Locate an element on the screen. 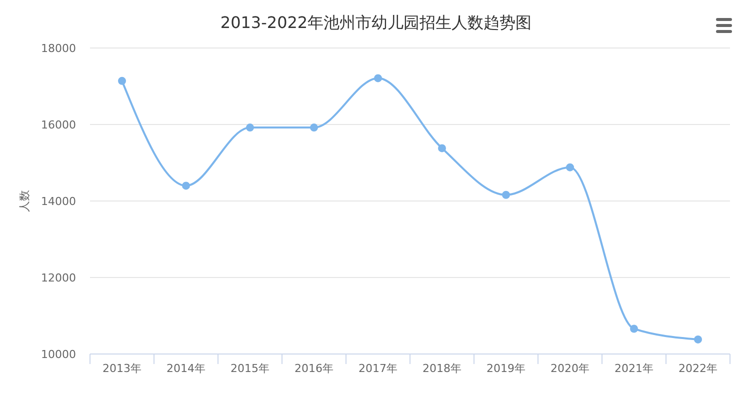  x-tick-label: 2022年 is located at coordinates (698, 368).